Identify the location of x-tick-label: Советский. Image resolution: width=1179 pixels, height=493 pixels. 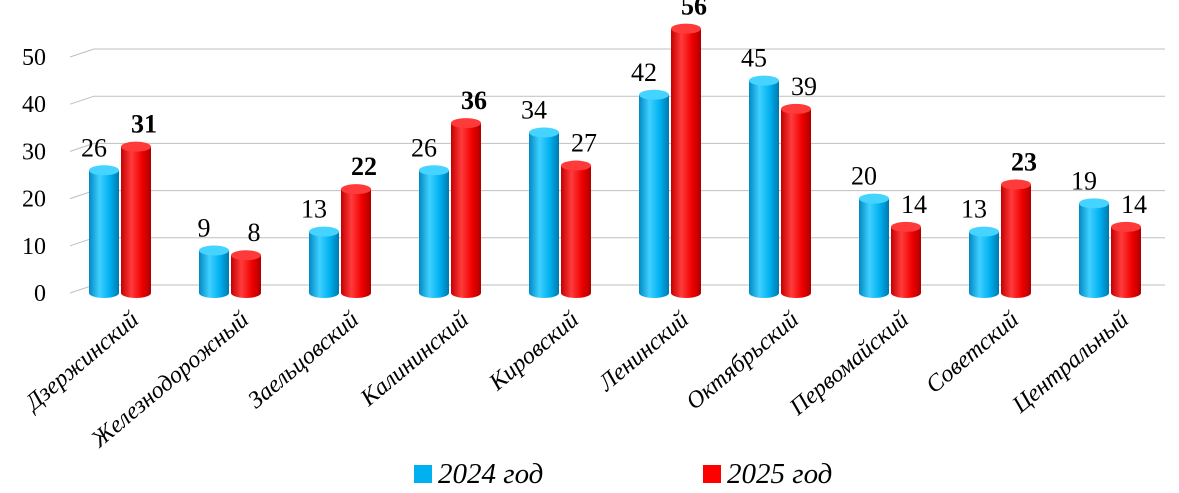
(972, 353).